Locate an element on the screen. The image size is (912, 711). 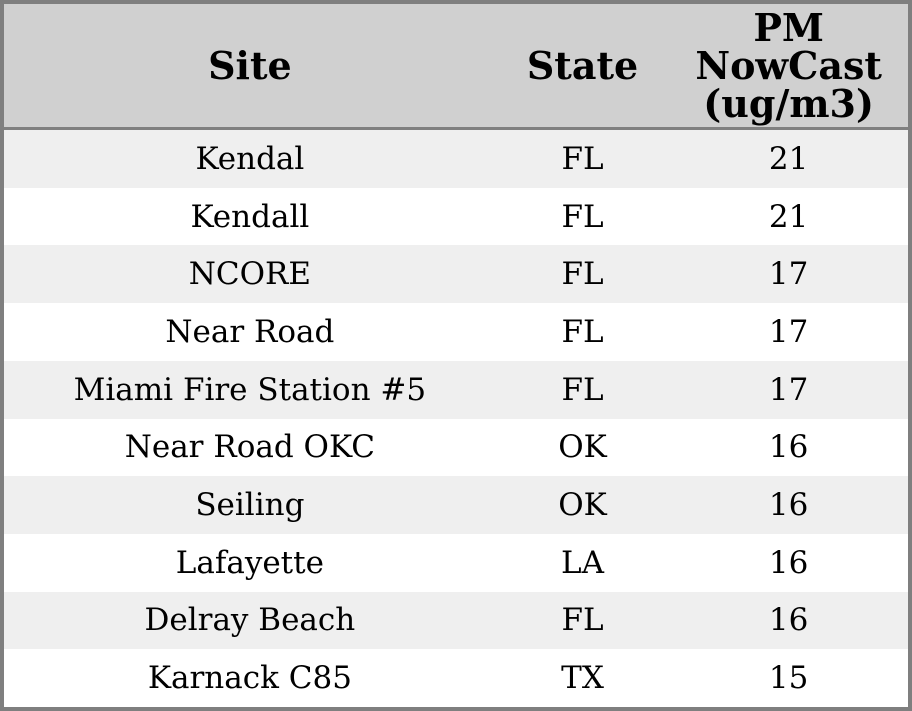
cell-site: NCORE is located at coordinates (249, 274).